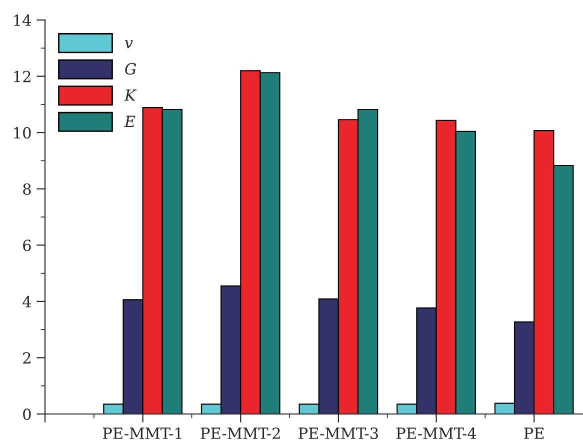  Describe the element at coordinates (338, 433) in the screenshot. I see `x-tick-label: PE-MMT-3` at that location.